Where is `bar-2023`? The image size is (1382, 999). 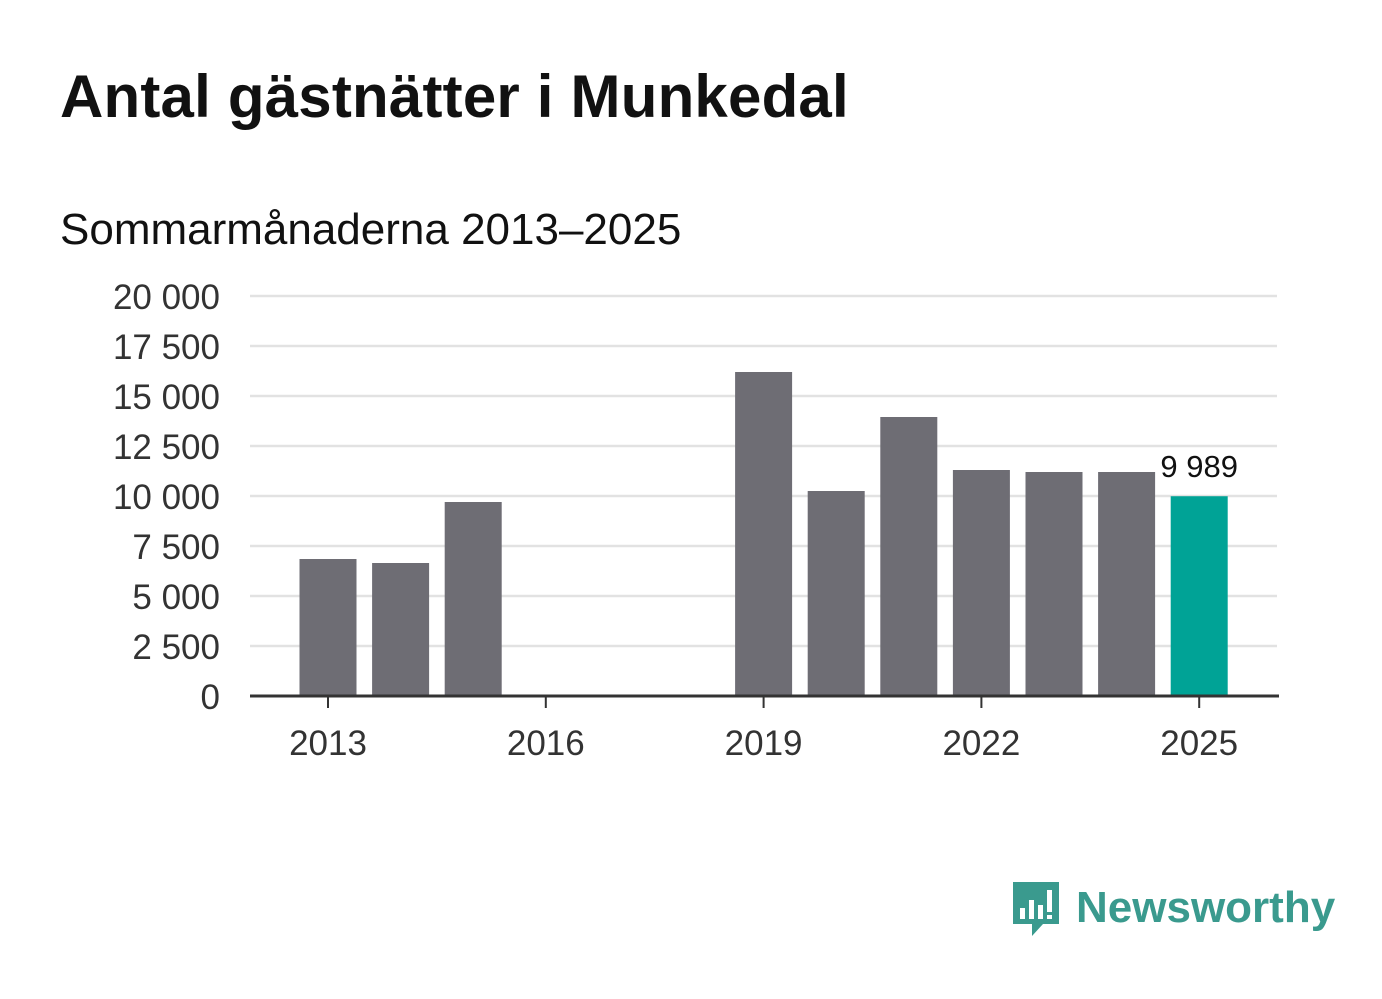 bar-2023 is located at coordinates (1054, 584).